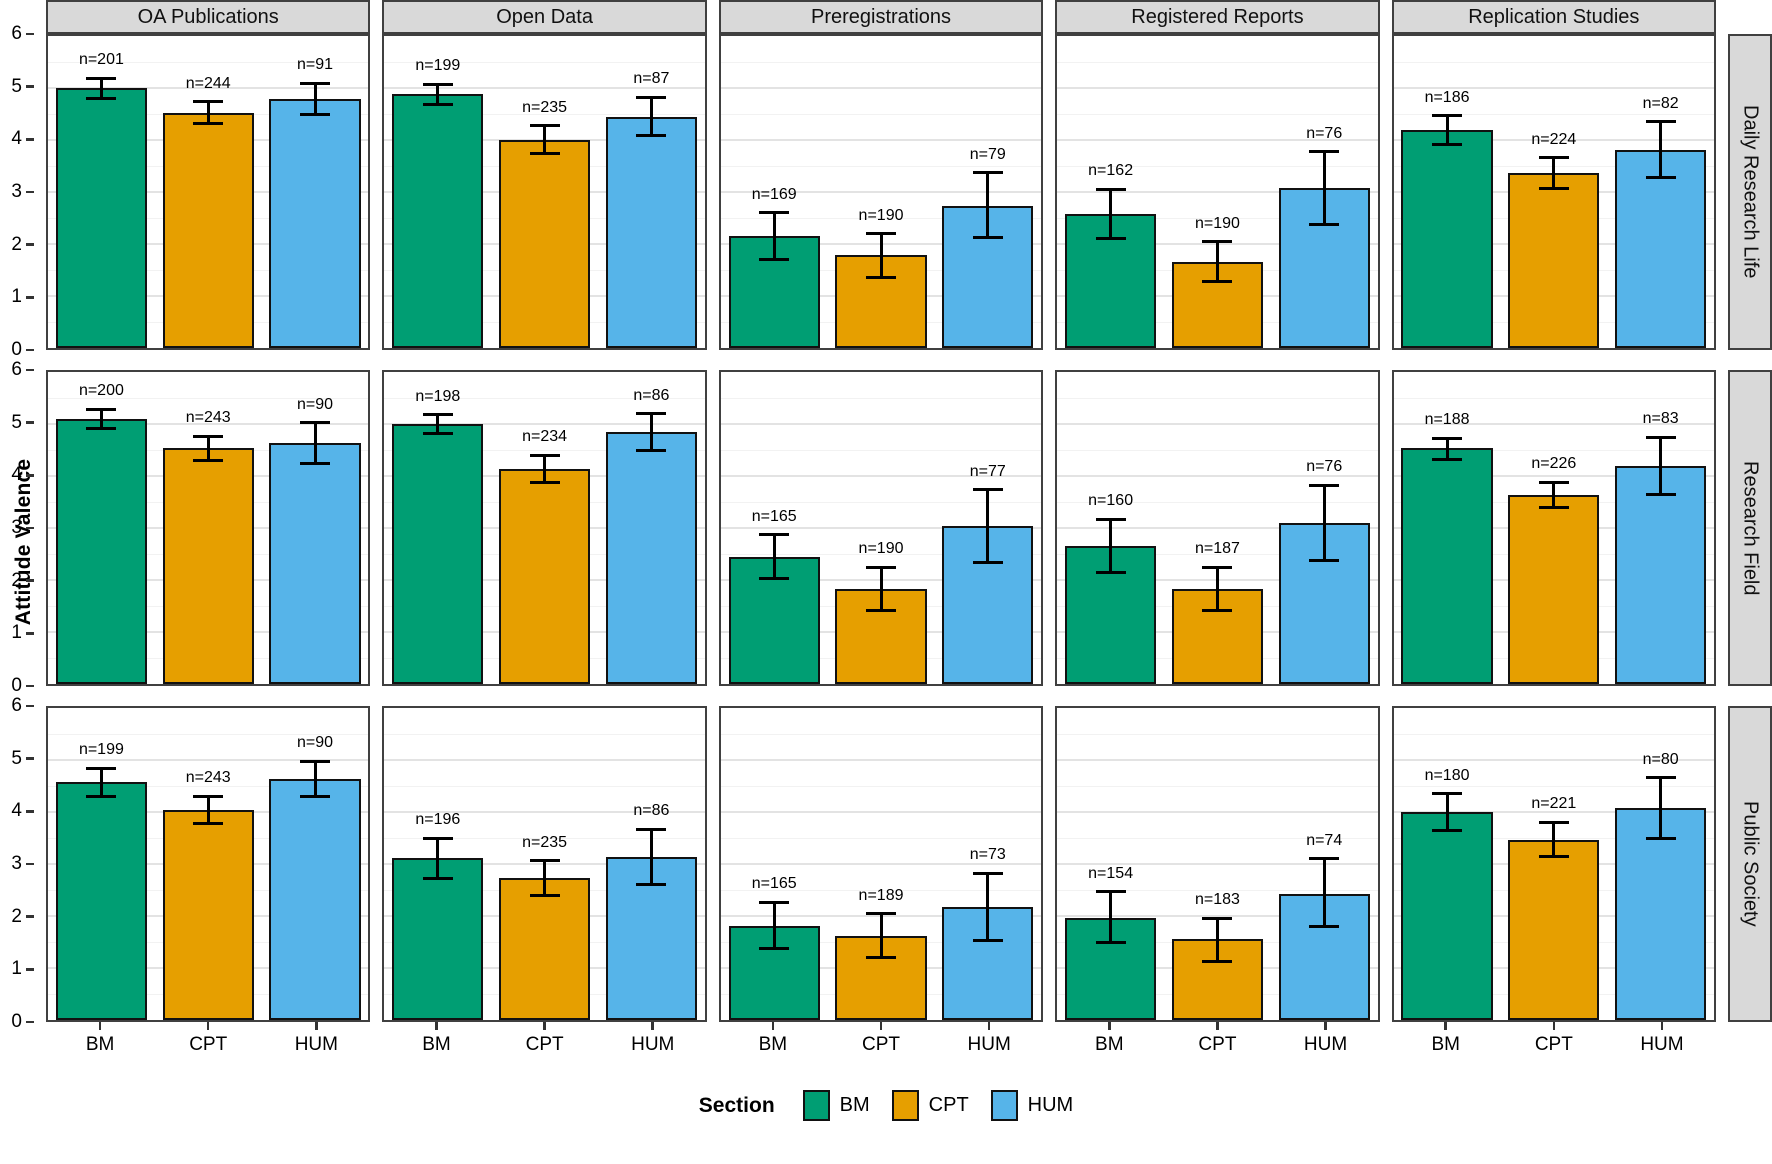 The image size is (1772, 1164). Describe the element at coordinates (208, 192) in the screenshot. I see `panel-oa-publications-row1: n=201 n=244 n=91` at that location.